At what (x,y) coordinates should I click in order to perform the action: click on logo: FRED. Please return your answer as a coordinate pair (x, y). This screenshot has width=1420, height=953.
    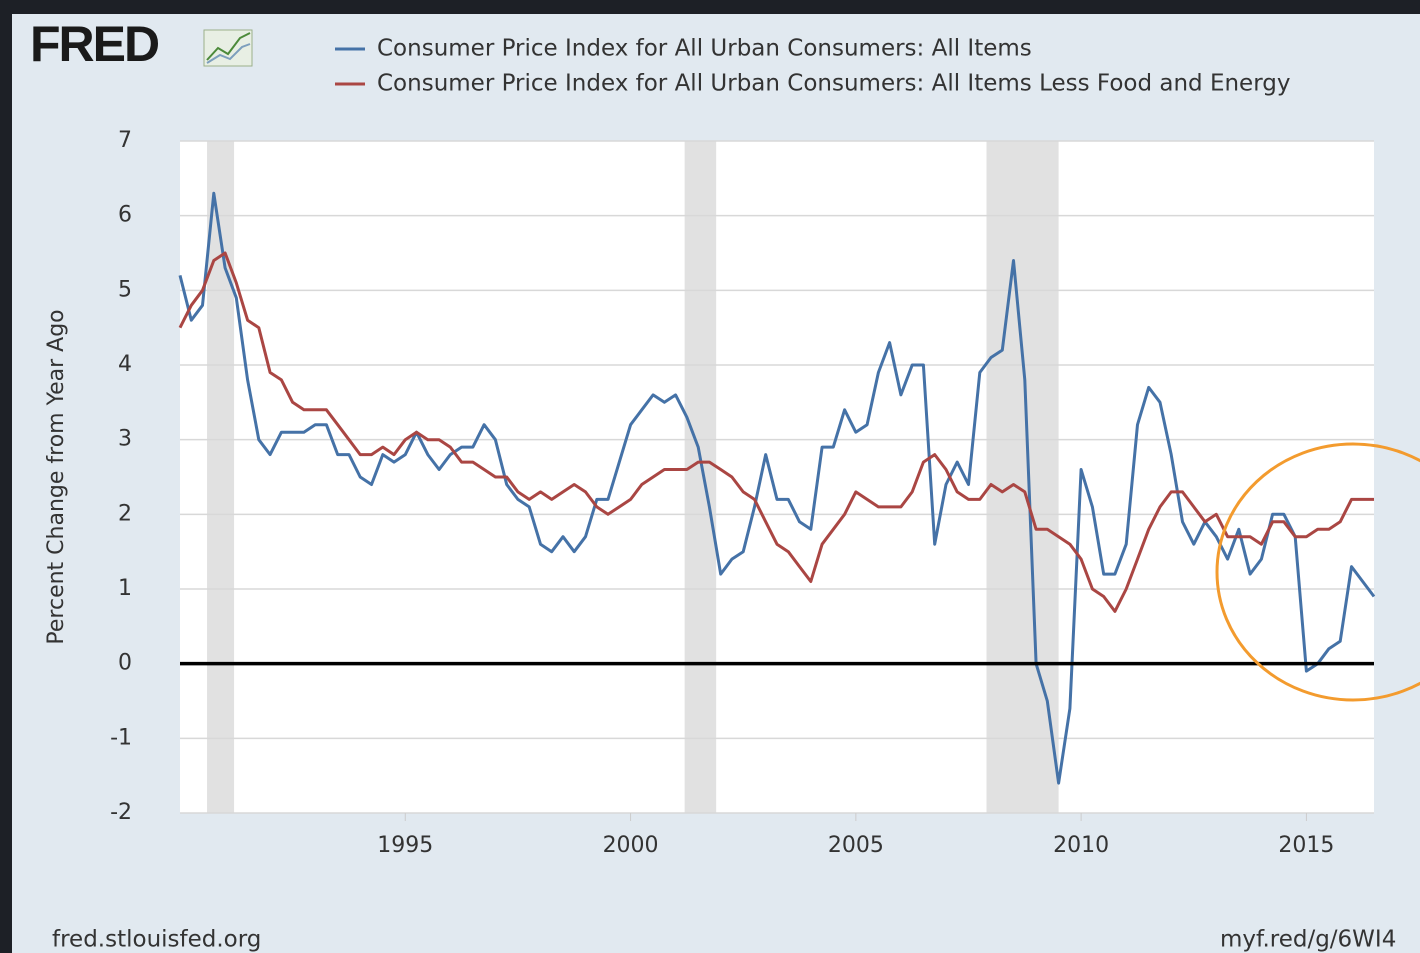
    Looking at the image, I should click on (94, 44).